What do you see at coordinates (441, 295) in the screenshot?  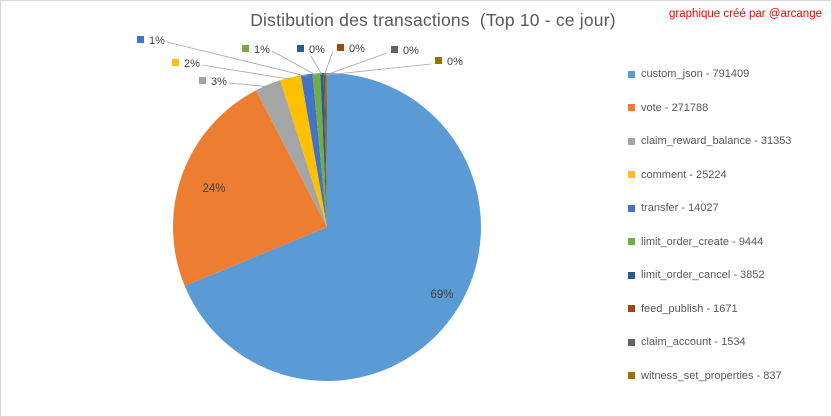 I see `slice-percent-custom_json: 69%` at bounding box center [441, 295].